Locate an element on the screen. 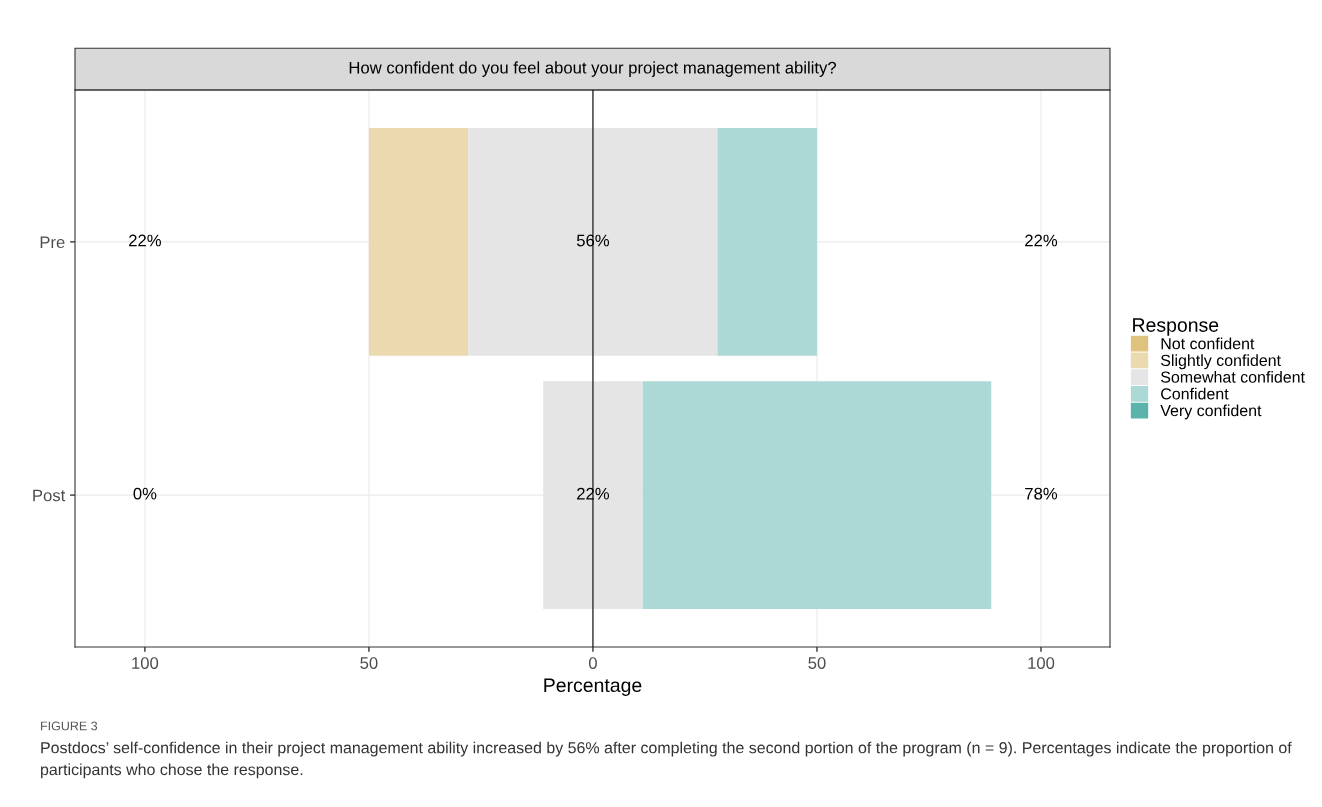 The height and width of the screenshot is (807, 1322). x-tick-label: 0 is located at coordinates (592, 663).